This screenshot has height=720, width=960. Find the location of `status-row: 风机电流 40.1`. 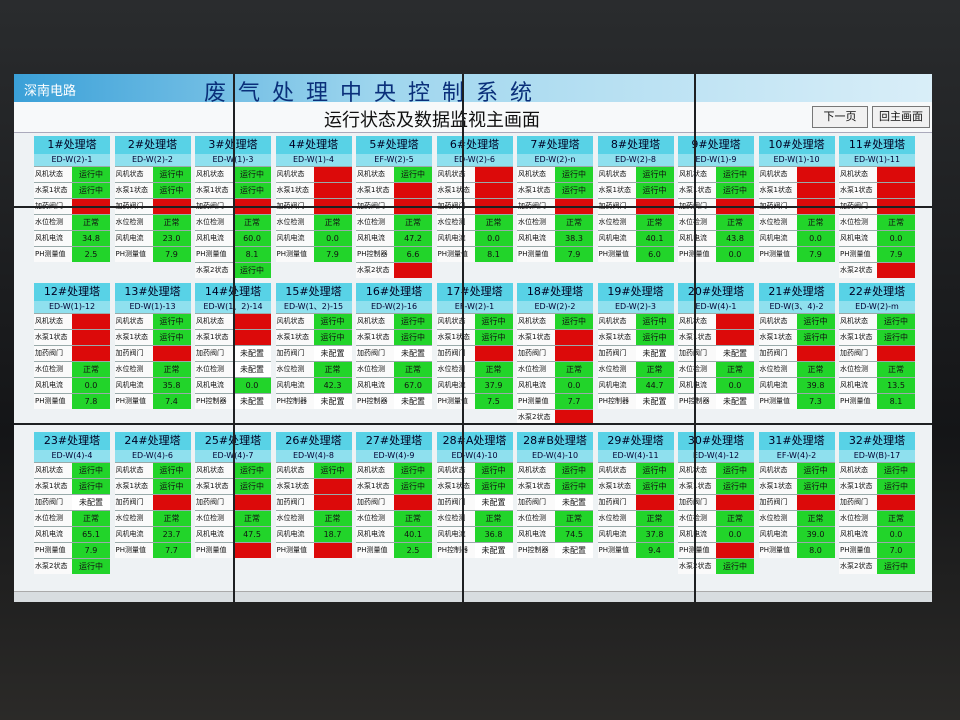

status-row: 风机电流 40.1 is located at coordinates (394, 534).